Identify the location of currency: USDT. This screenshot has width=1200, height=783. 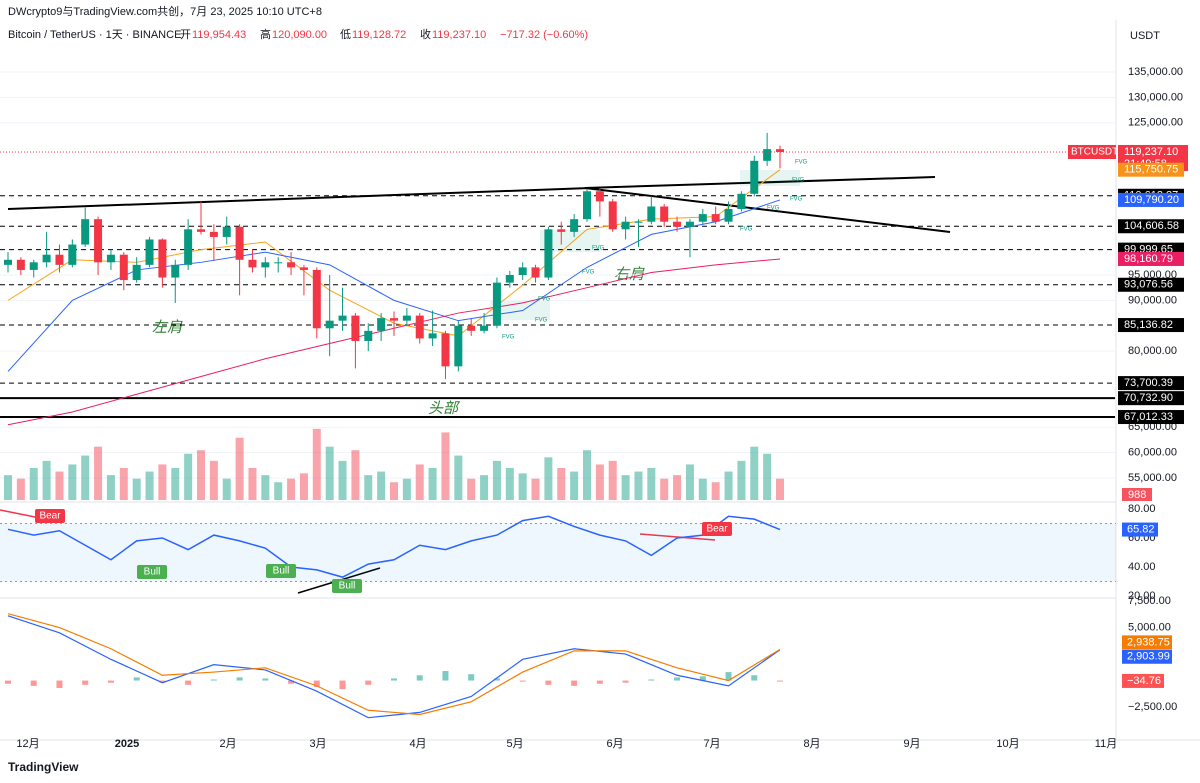
(1145, 36).